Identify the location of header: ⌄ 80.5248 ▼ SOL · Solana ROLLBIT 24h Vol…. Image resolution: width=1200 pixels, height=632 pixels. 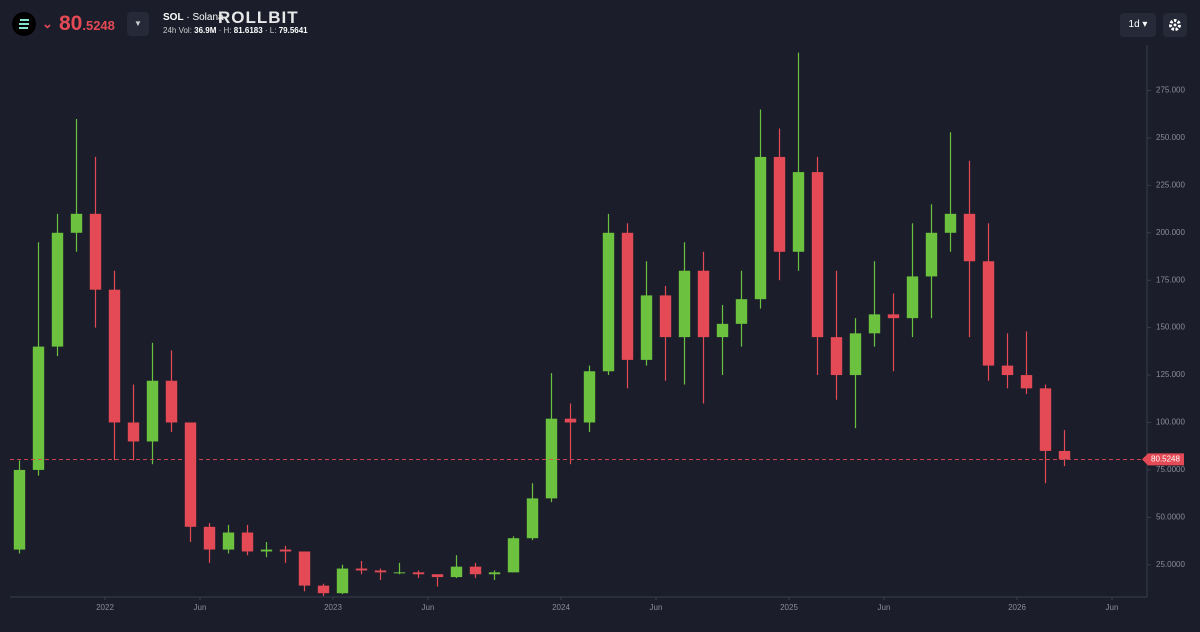
(600, 22).